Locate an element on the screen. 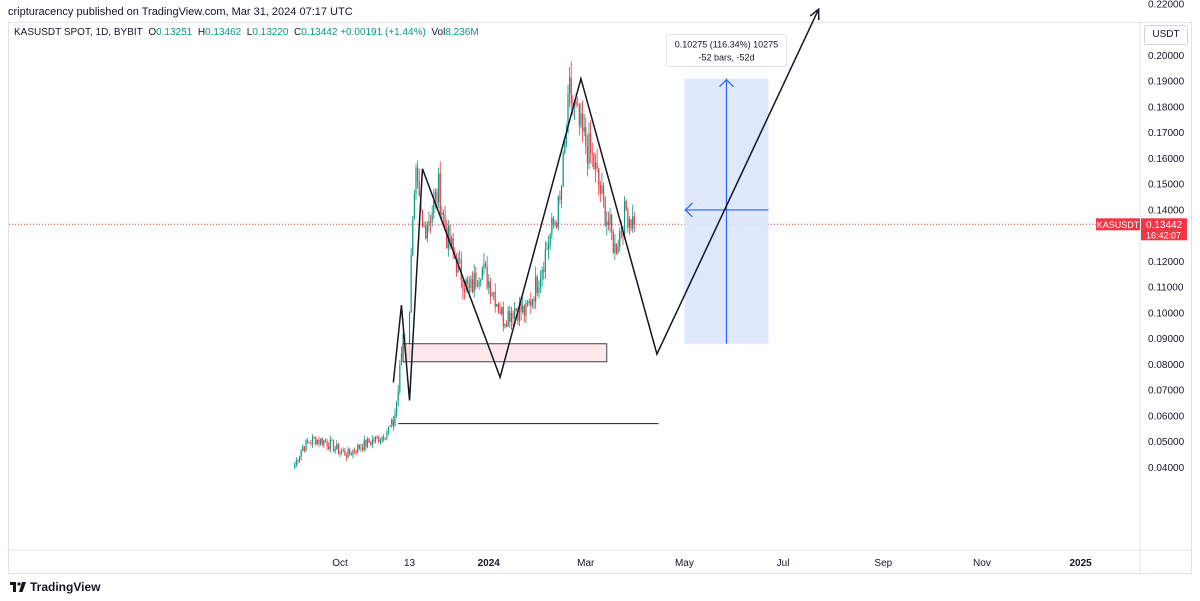 This screenshot has width=1200, height=601. y-tick-label: 0.18000 is located at coordinates (1166, 107).